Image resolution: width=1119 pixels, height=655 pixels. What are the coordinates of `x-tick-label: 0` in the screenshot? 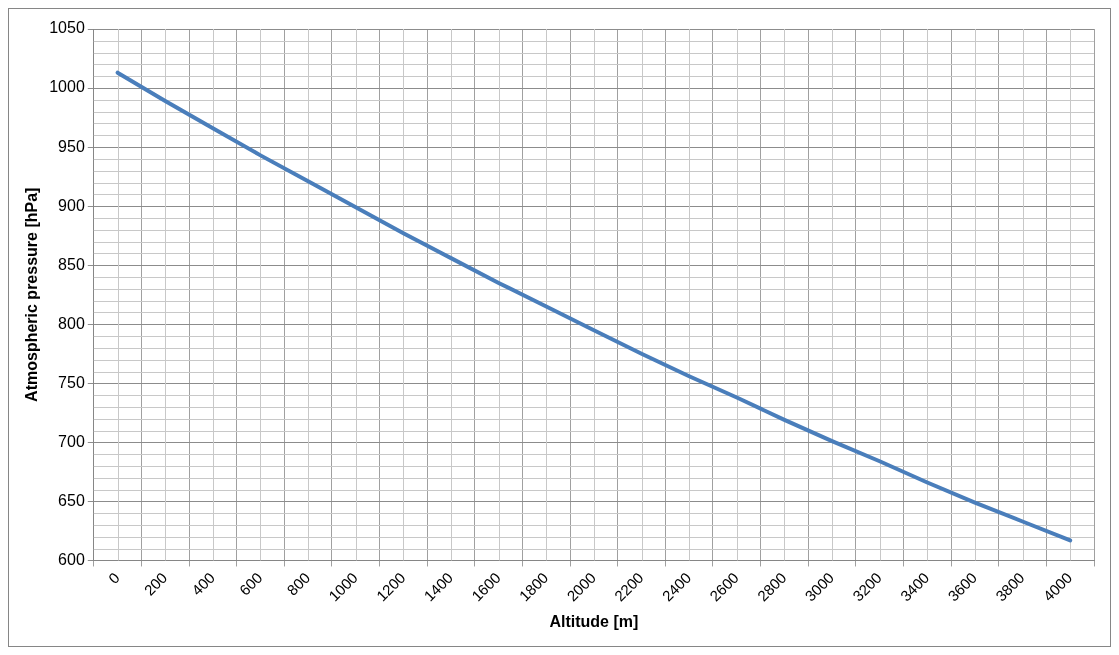 It's located at (113, 577).